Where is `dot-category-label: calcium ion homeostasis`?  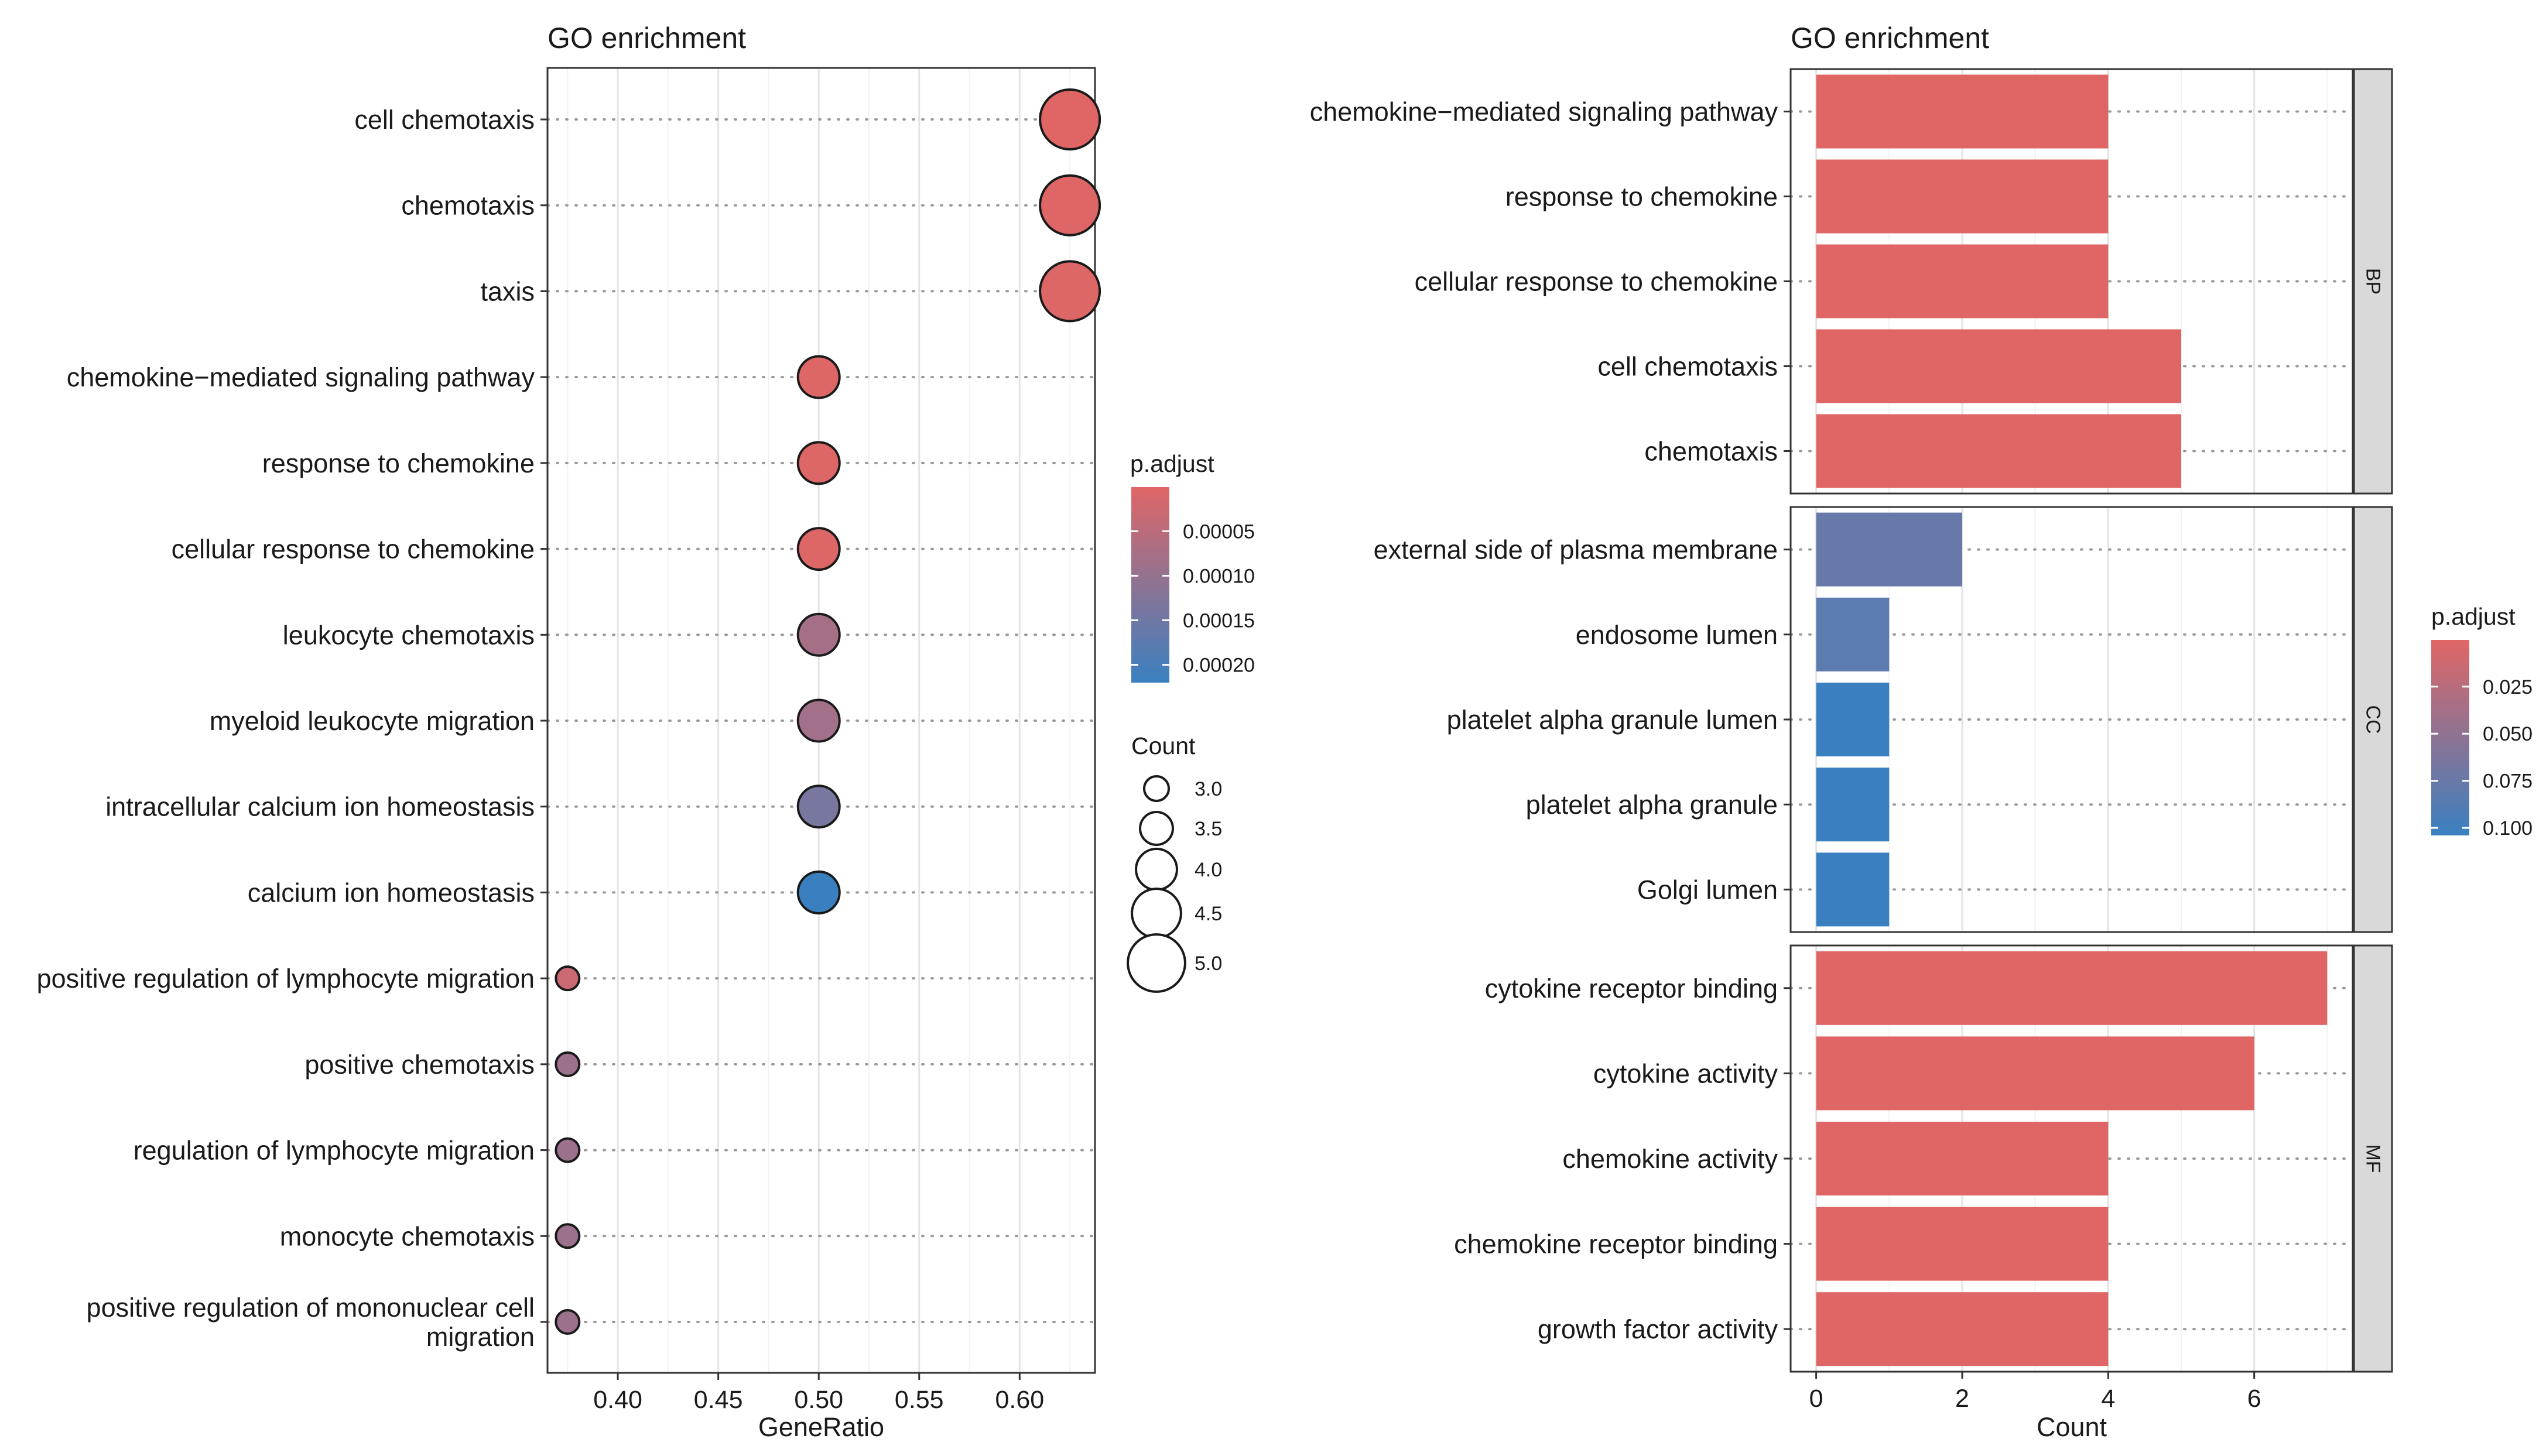 dot-category-label: calcium ion homeostasis is located at coordinates (391, 892).